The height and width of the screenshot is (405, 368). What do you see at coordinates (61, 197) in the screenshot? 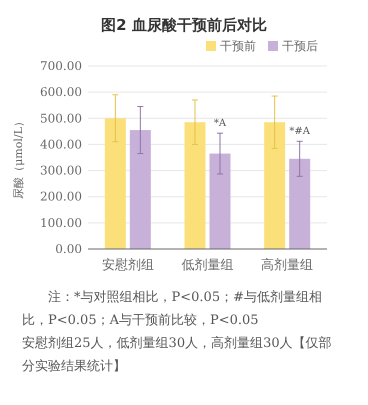
I see `y-tick-label: 200.00` at bounding box center [61, 197].